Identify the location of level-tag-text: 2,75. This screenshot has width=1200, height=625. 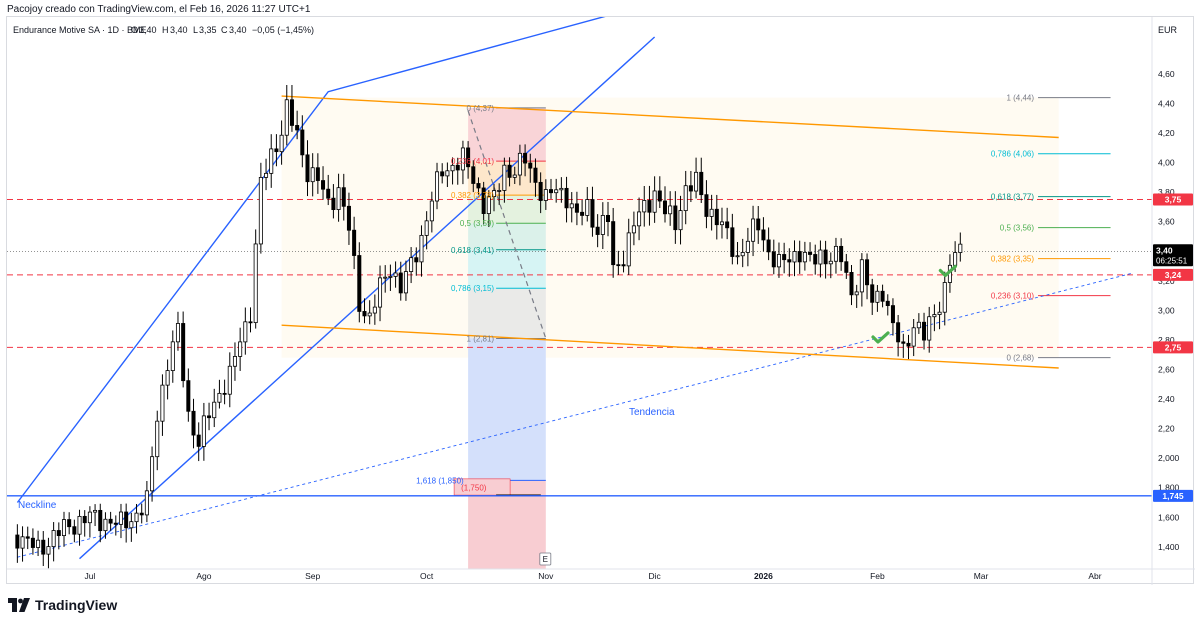
(1173, 347).